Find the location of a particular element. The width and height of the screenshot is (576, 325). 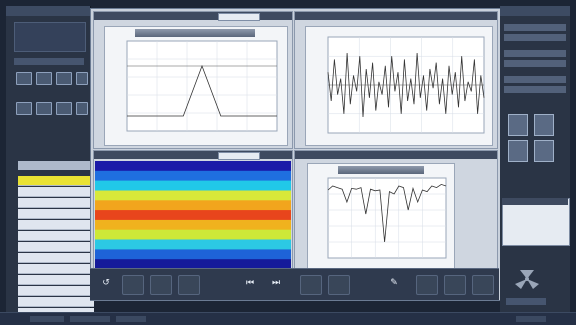

radiation-icon is located at coordinates (527, 279).